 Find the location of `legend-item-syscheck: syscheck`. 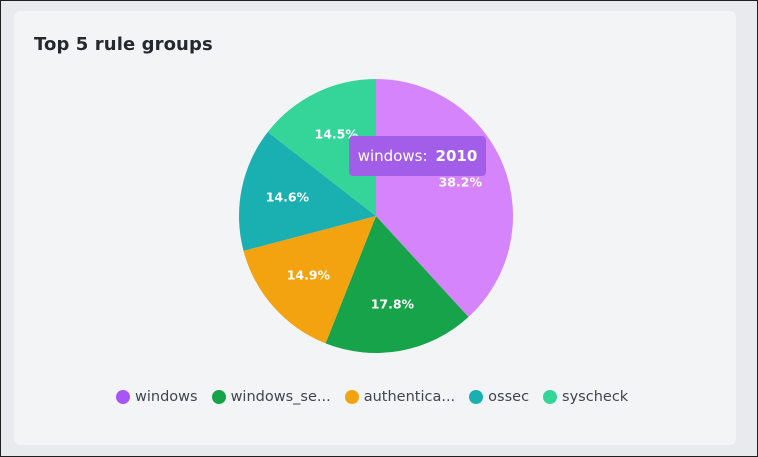

legend-item-syscheck: syscheck is located at coordinates (585, 397).